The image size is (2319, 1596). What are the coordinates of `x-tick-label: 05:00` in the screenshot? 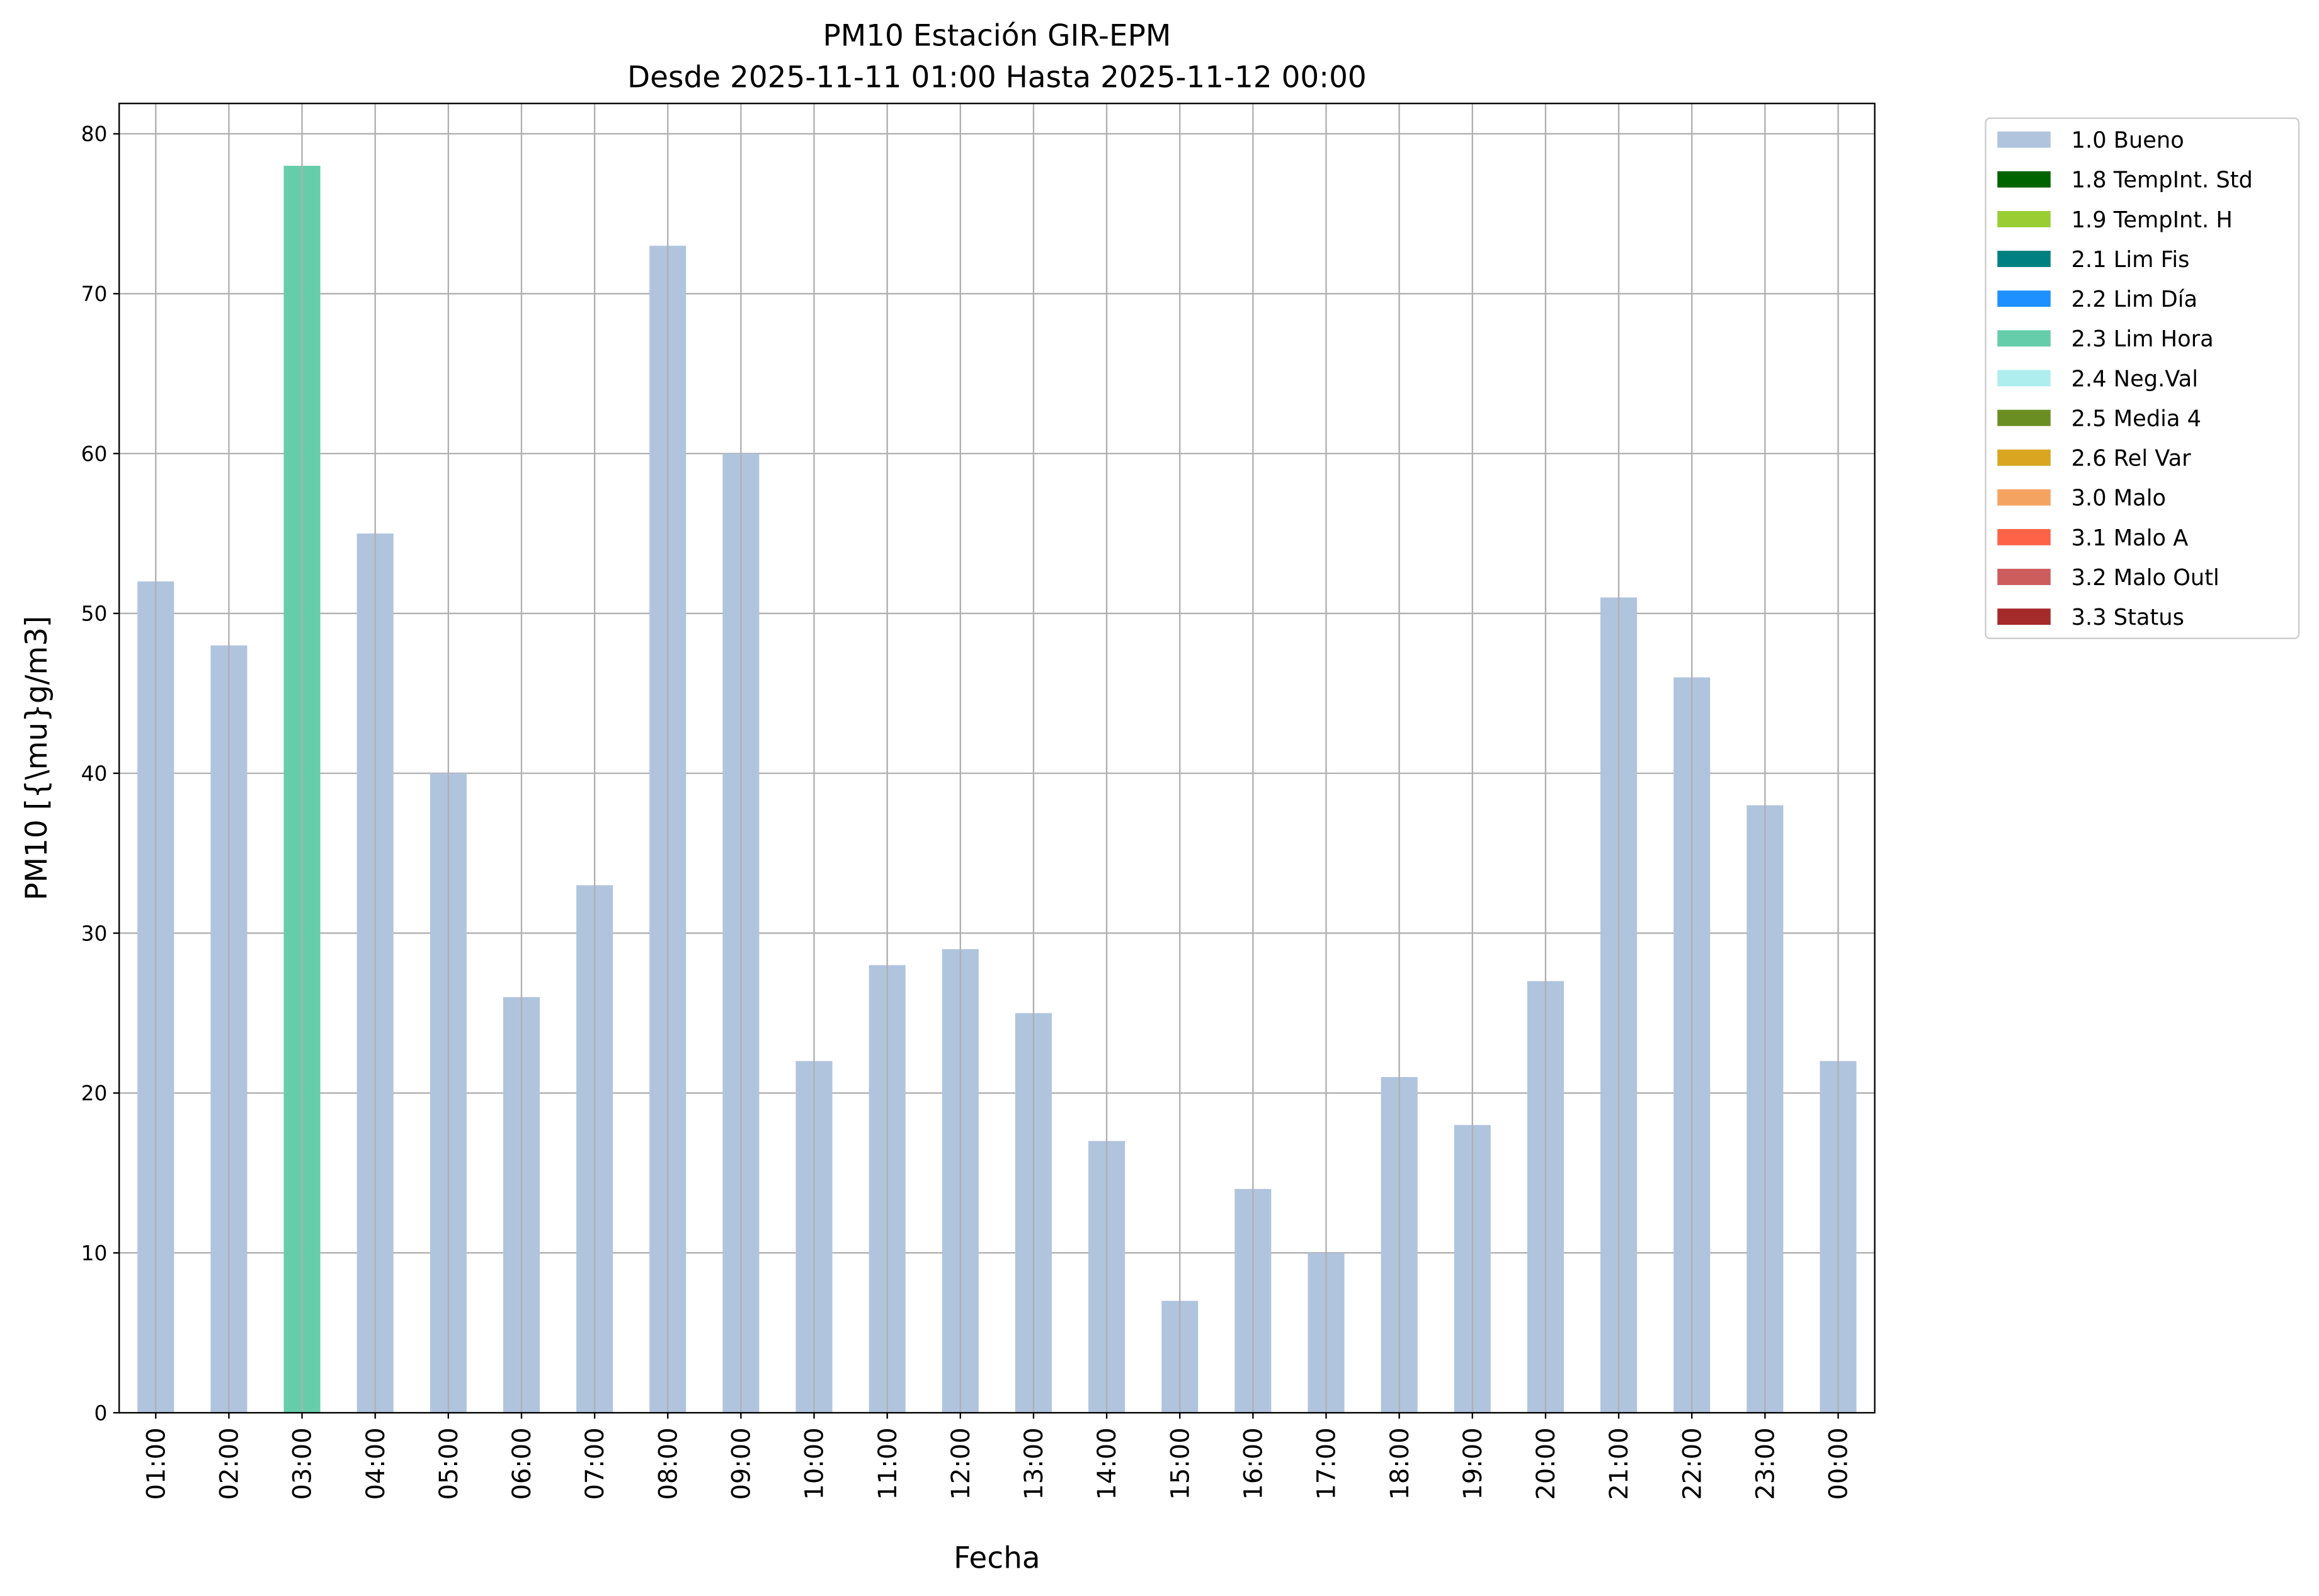 It's located at (449, 1464).